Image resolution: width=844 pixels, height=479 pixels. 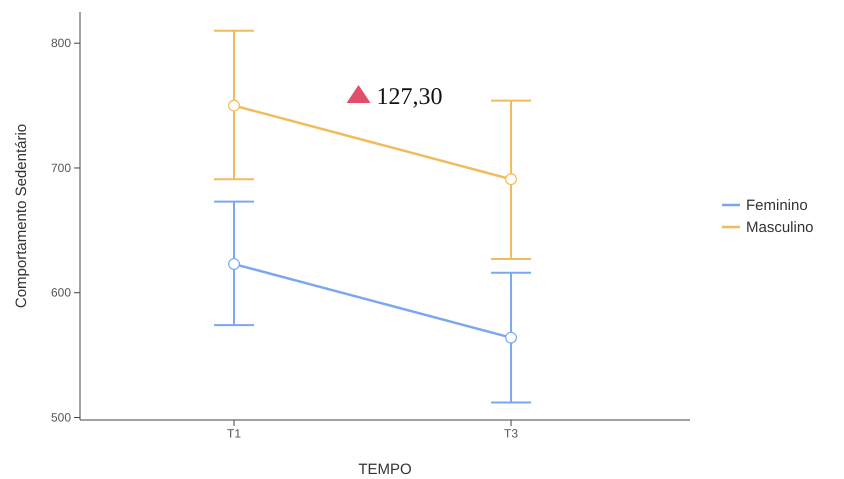 What do you see at coordinates (385, 469) in the screenshot?
I see `x-axis-title: TEMPO` at bounding box center [385, 469].